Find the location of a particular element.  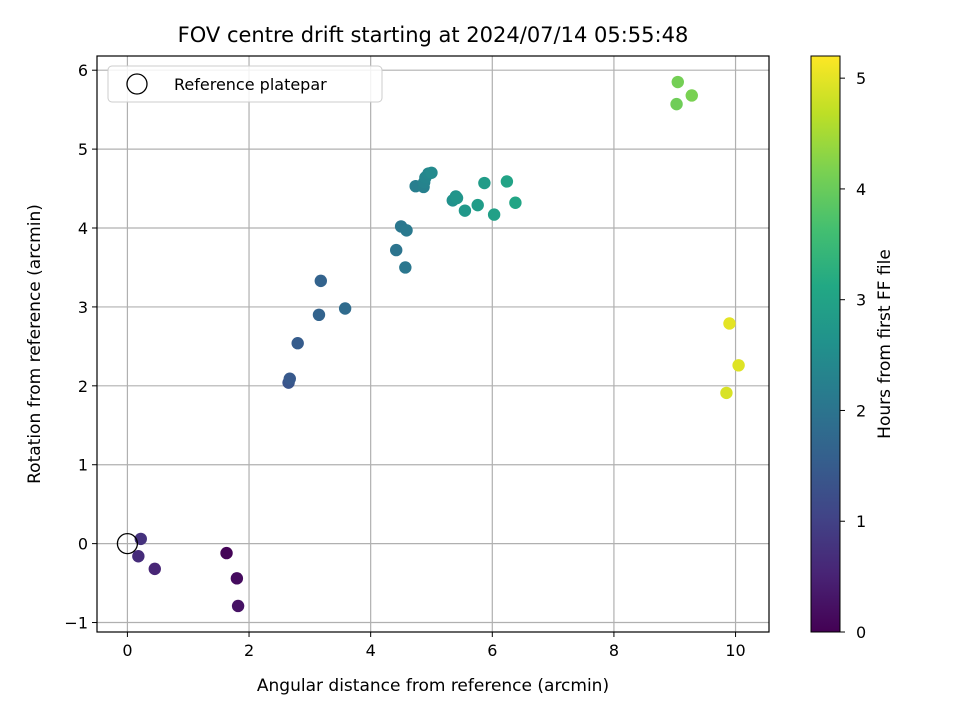

colorbar-tick-label: 4 is located at coordinates (861, 189).